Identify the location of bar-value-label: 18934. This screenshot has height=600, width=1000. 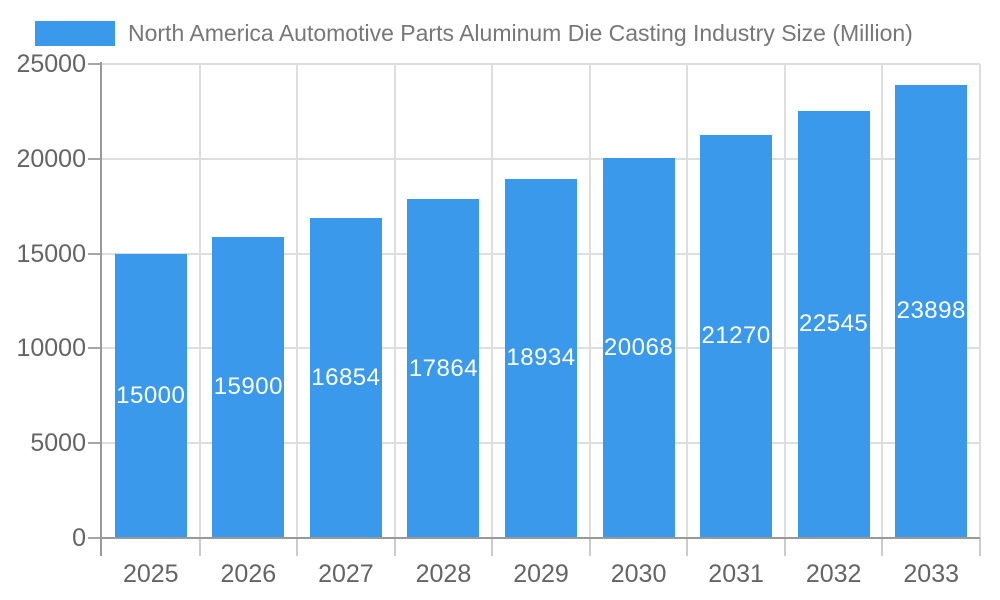
(541, 358).